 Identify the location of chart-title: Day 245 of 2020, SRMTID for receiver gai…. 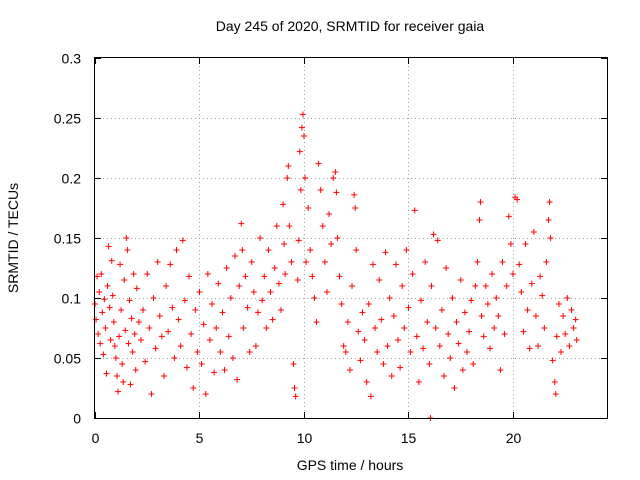
(350, 26).